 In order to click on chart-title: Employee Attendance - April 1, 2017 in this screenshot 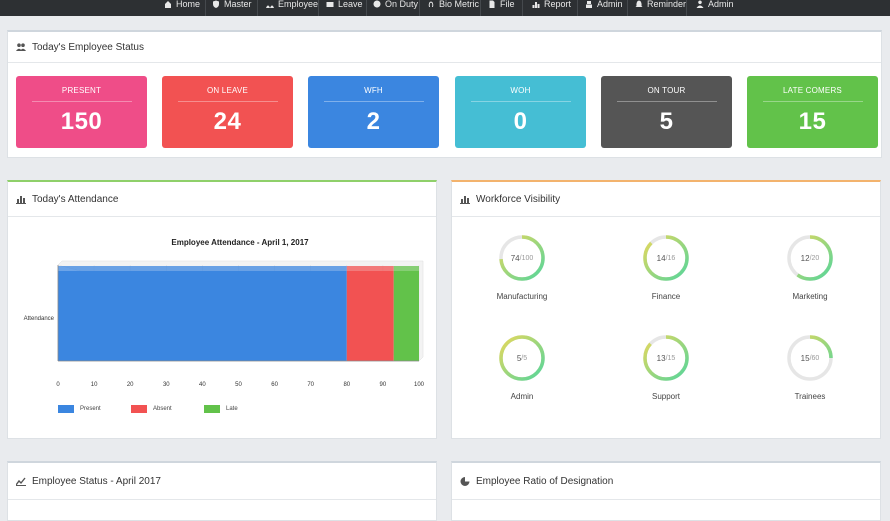, I will do `click(240, 242)`.